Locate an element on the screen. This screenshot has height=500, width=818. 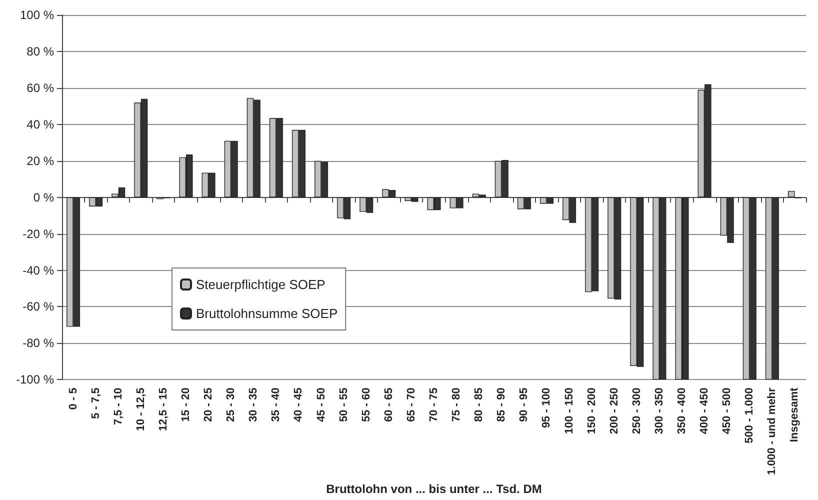
x-tick-label: 50 - 55 is located at coordinates (344, 405).